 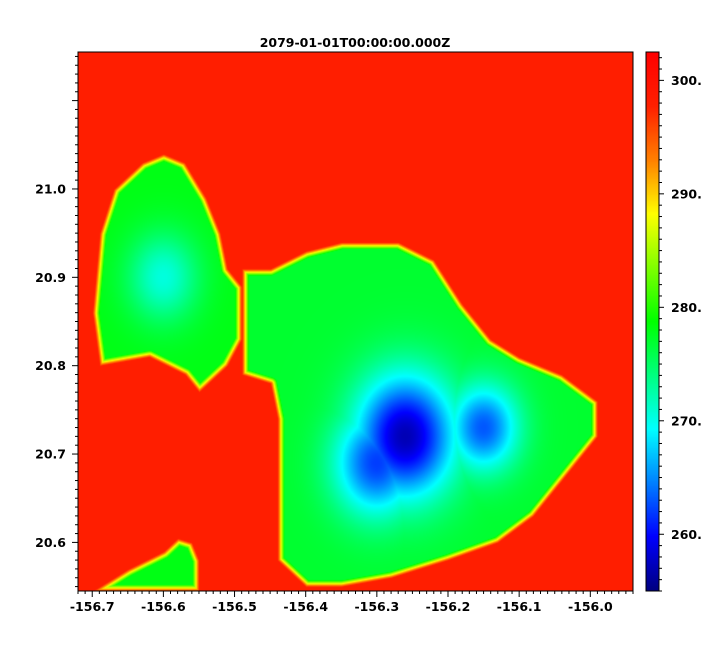 I want to click on x-tick-label: -156.2, so click(x=448, y=606).